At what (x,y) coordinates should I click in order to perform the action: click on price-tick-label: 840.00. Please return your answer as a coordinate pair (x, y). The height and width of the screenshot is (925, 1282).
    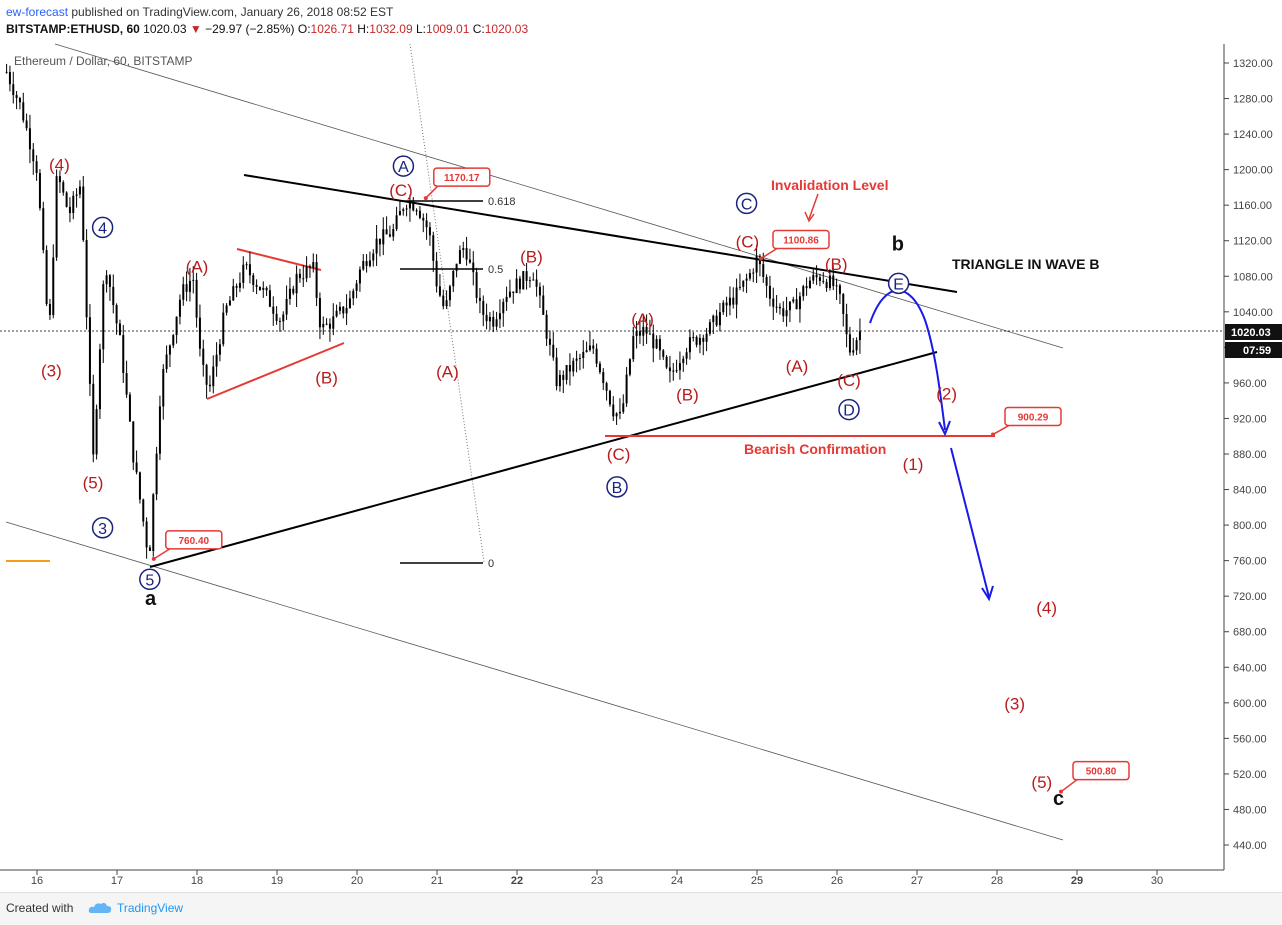
    Looking at the image, I should click on (1250, 491).